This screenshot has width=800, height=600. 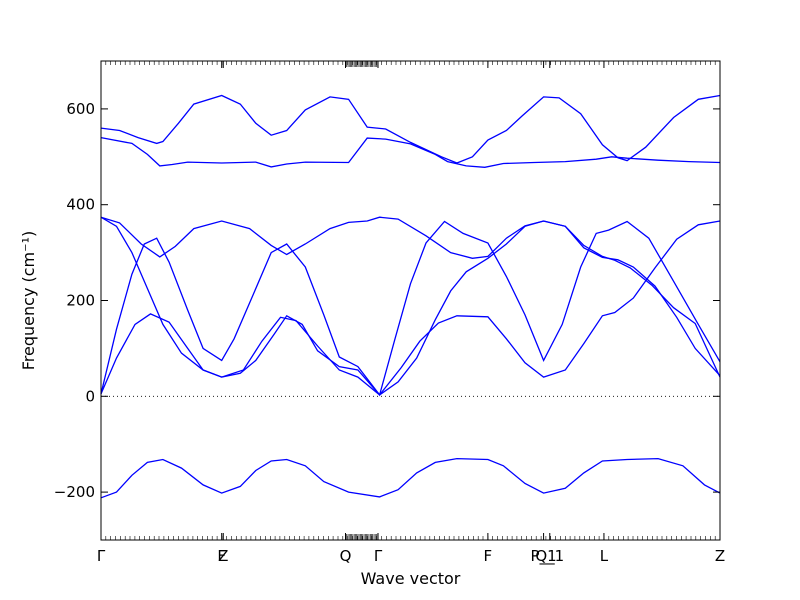 I want to click on x-tick-label: L, so click(x=604, y=556).